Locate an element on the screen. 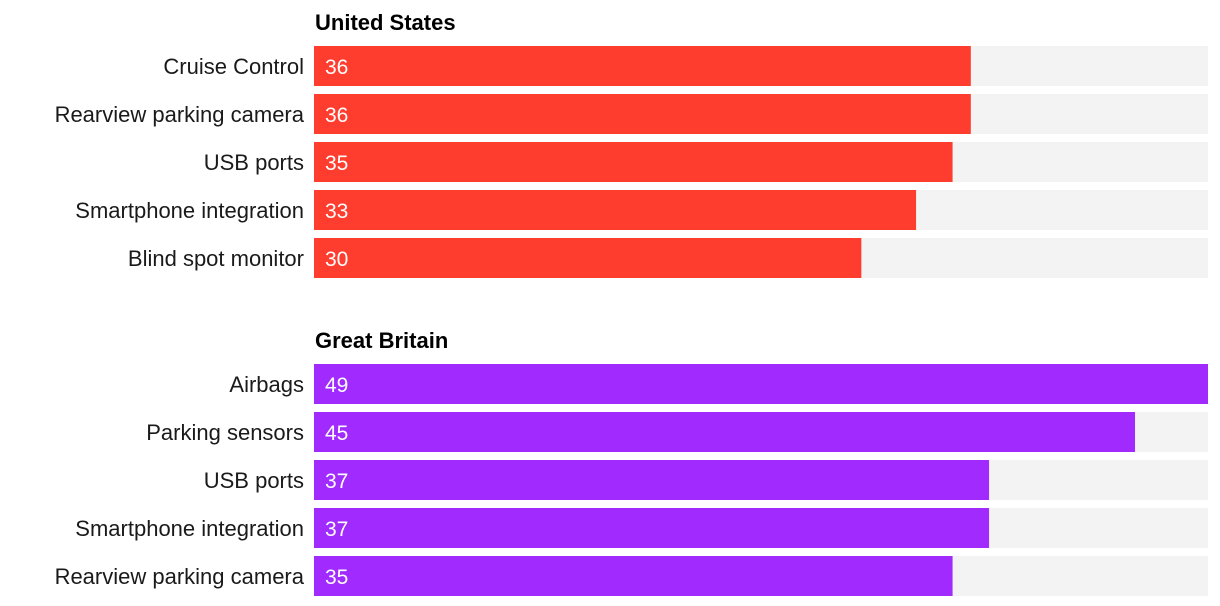 Image resolution: width=1220 pixels, height=606 pixels. value-label: 45 is located at coordinates (336, 433).